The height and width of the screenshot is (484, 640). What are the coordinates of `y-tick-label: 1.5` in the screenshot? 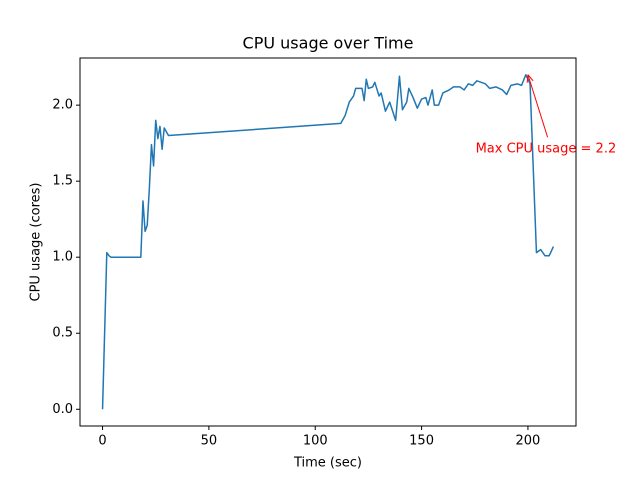 It's located at (62, 181).